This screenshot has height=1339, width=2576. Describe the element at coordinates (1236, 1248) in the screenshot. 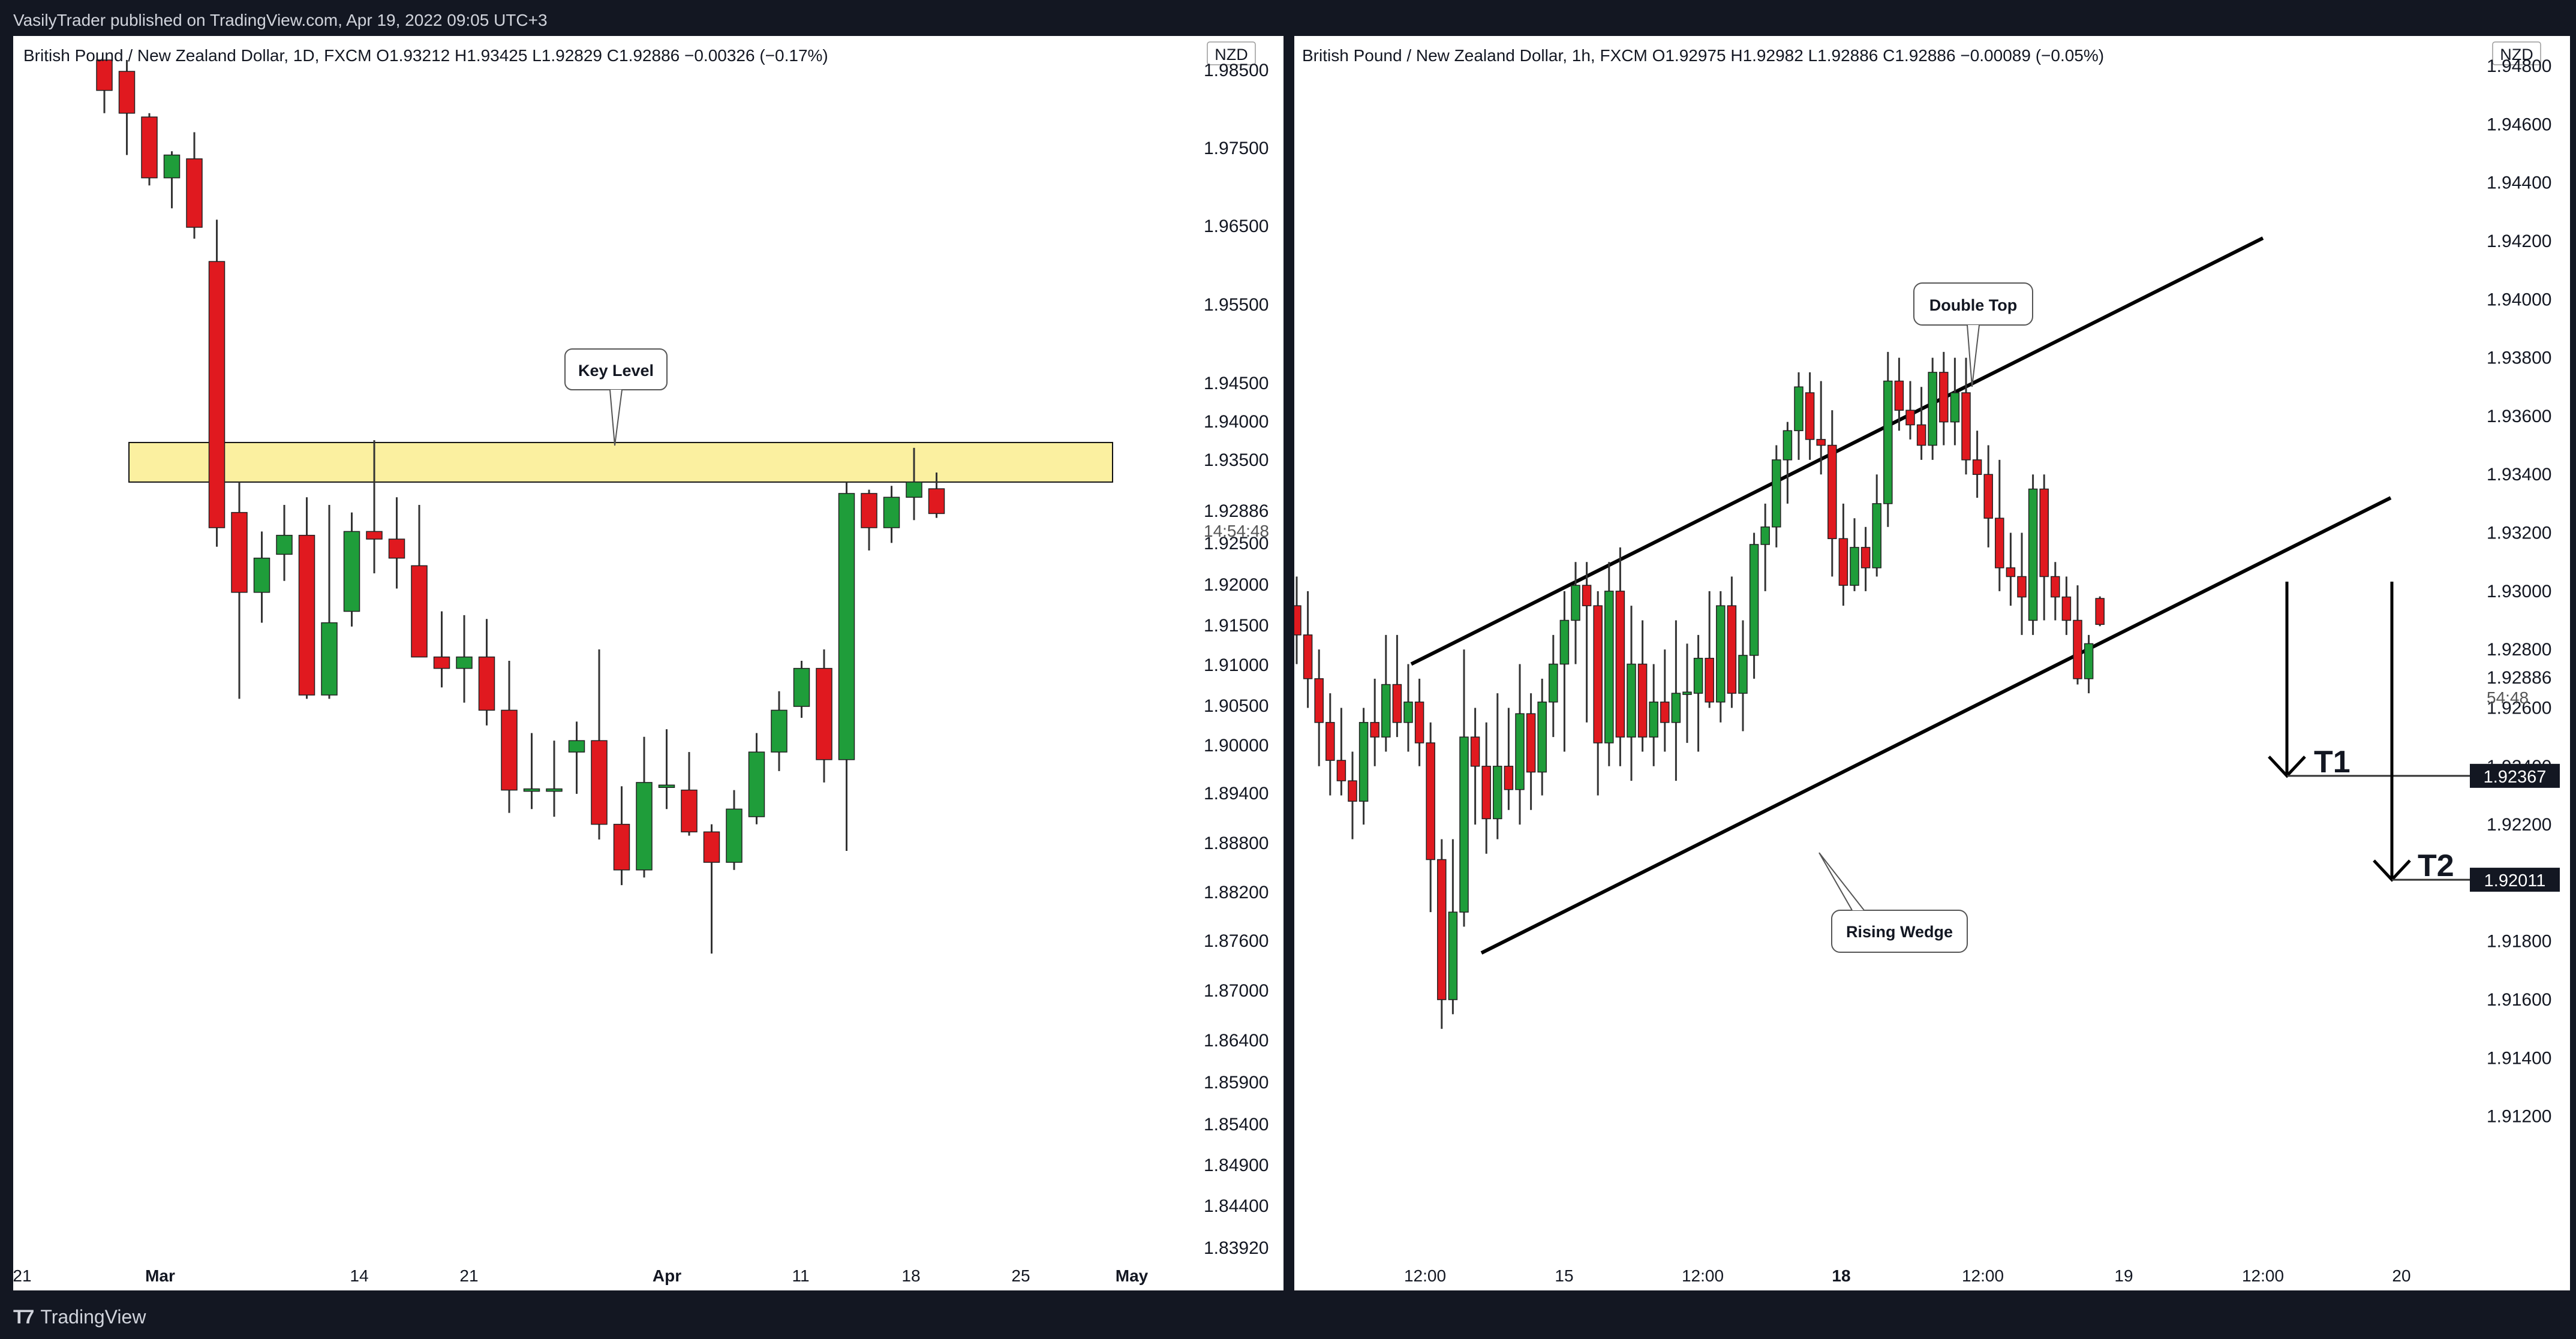

I see `y-tick-label: 1.83920` at that location.